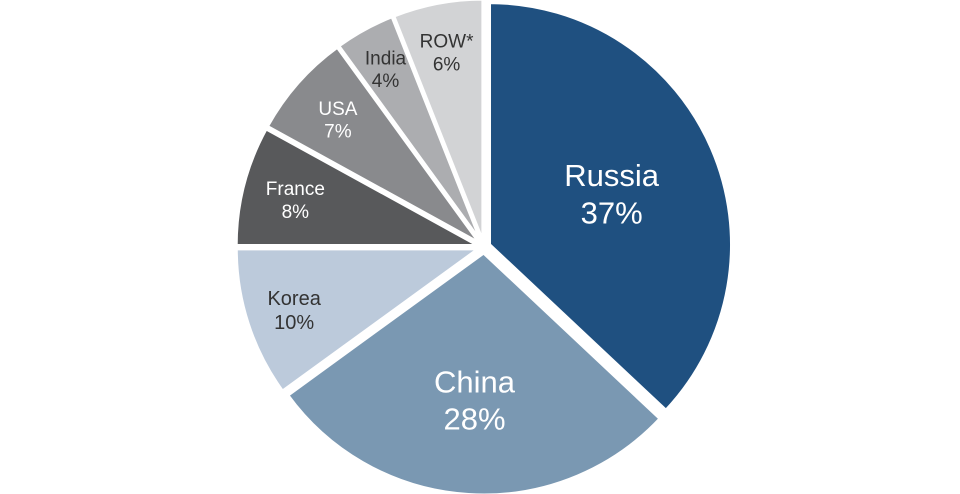  Describe the element at coordinates (386, 81) in the screenshot. I see `slice-value-india: 4%` at that location.